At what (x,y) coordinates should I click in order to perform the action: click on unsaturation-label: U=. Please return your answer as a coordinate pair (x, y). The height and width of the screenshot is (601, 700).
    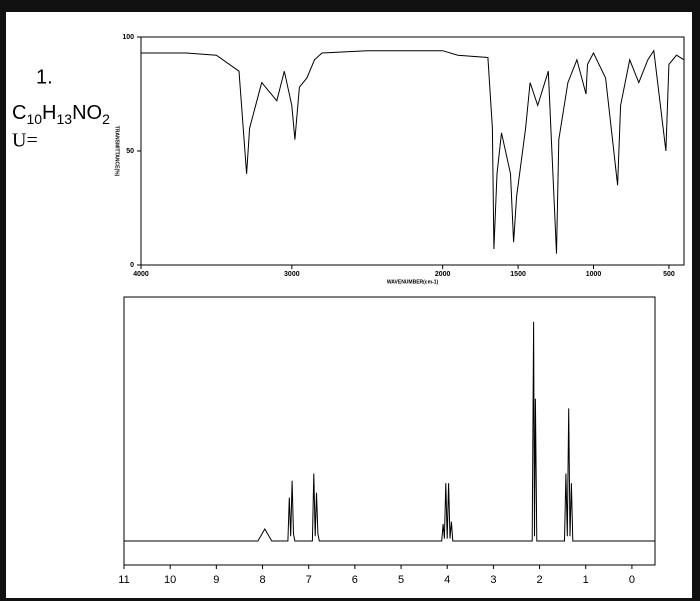
    Looking at the image, I should click on (25, 141).